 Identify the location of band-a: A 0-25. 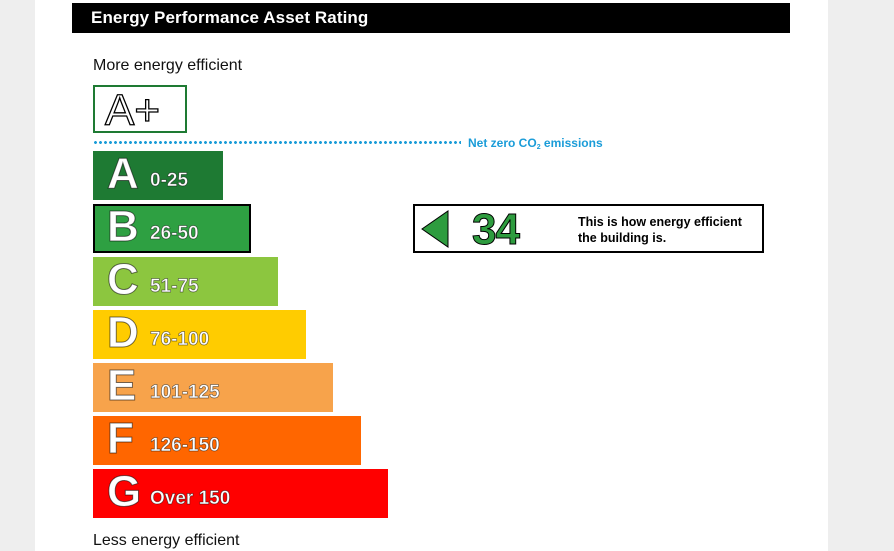
(158, 174).